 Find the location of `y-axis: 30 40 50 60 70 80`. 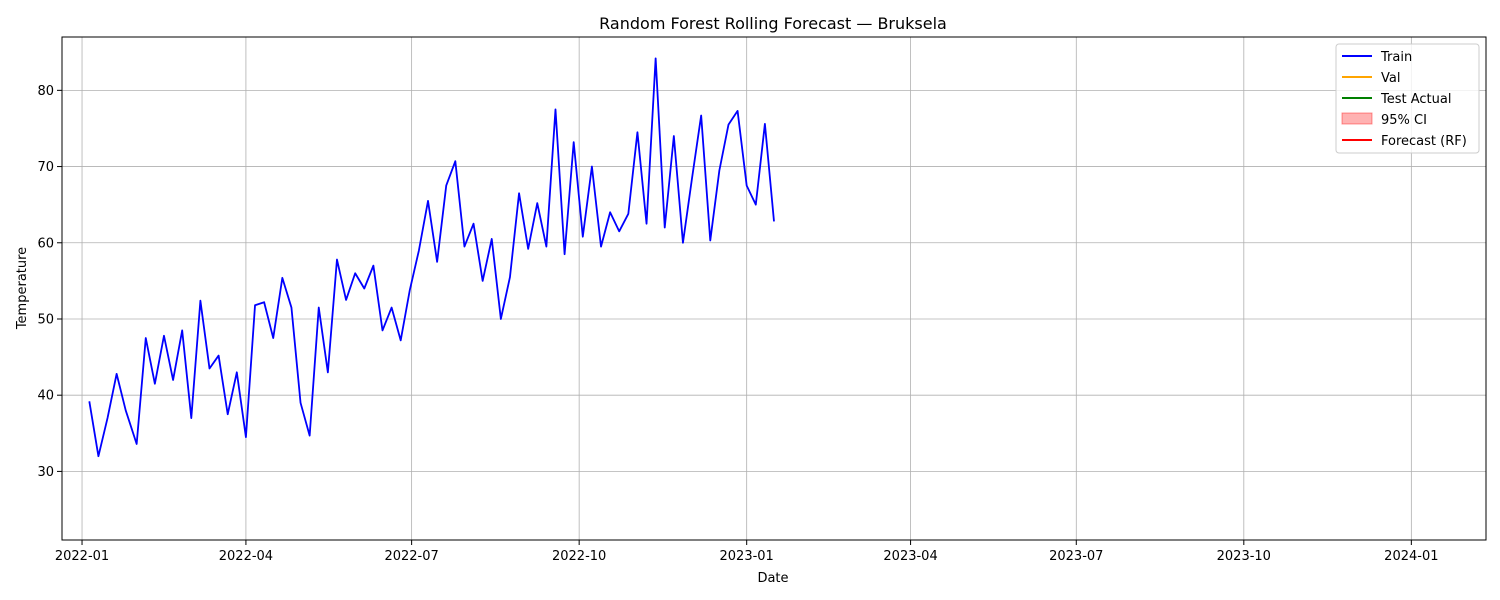

y-axis: 30 40 50 60 70 80 is located at coordinates (49, 282).